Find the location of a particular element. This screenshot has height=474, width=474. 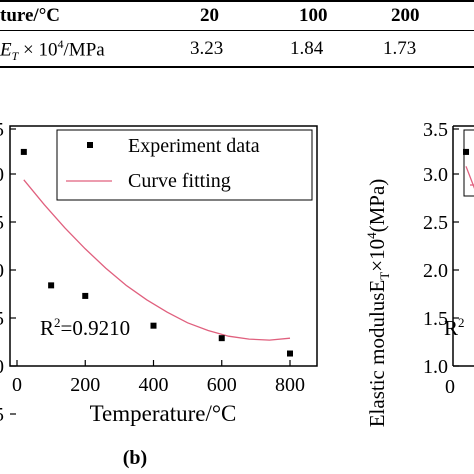

y-axis-ticks-right: 3.5 3.0 2.5 2.0 1.5 1.0 is located at coordinates (441, 248).